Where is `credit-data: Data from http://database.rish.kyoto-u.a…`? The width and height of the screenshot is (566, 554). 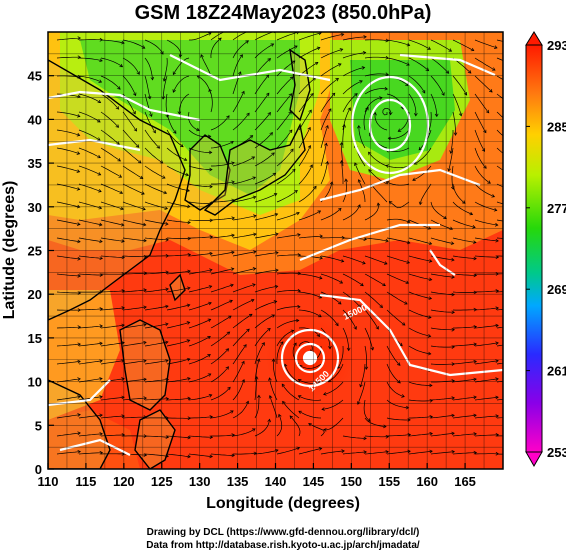
credit-data: Data from http://database.rish.kyoto-u.a… is located at coordinates (283, 545).